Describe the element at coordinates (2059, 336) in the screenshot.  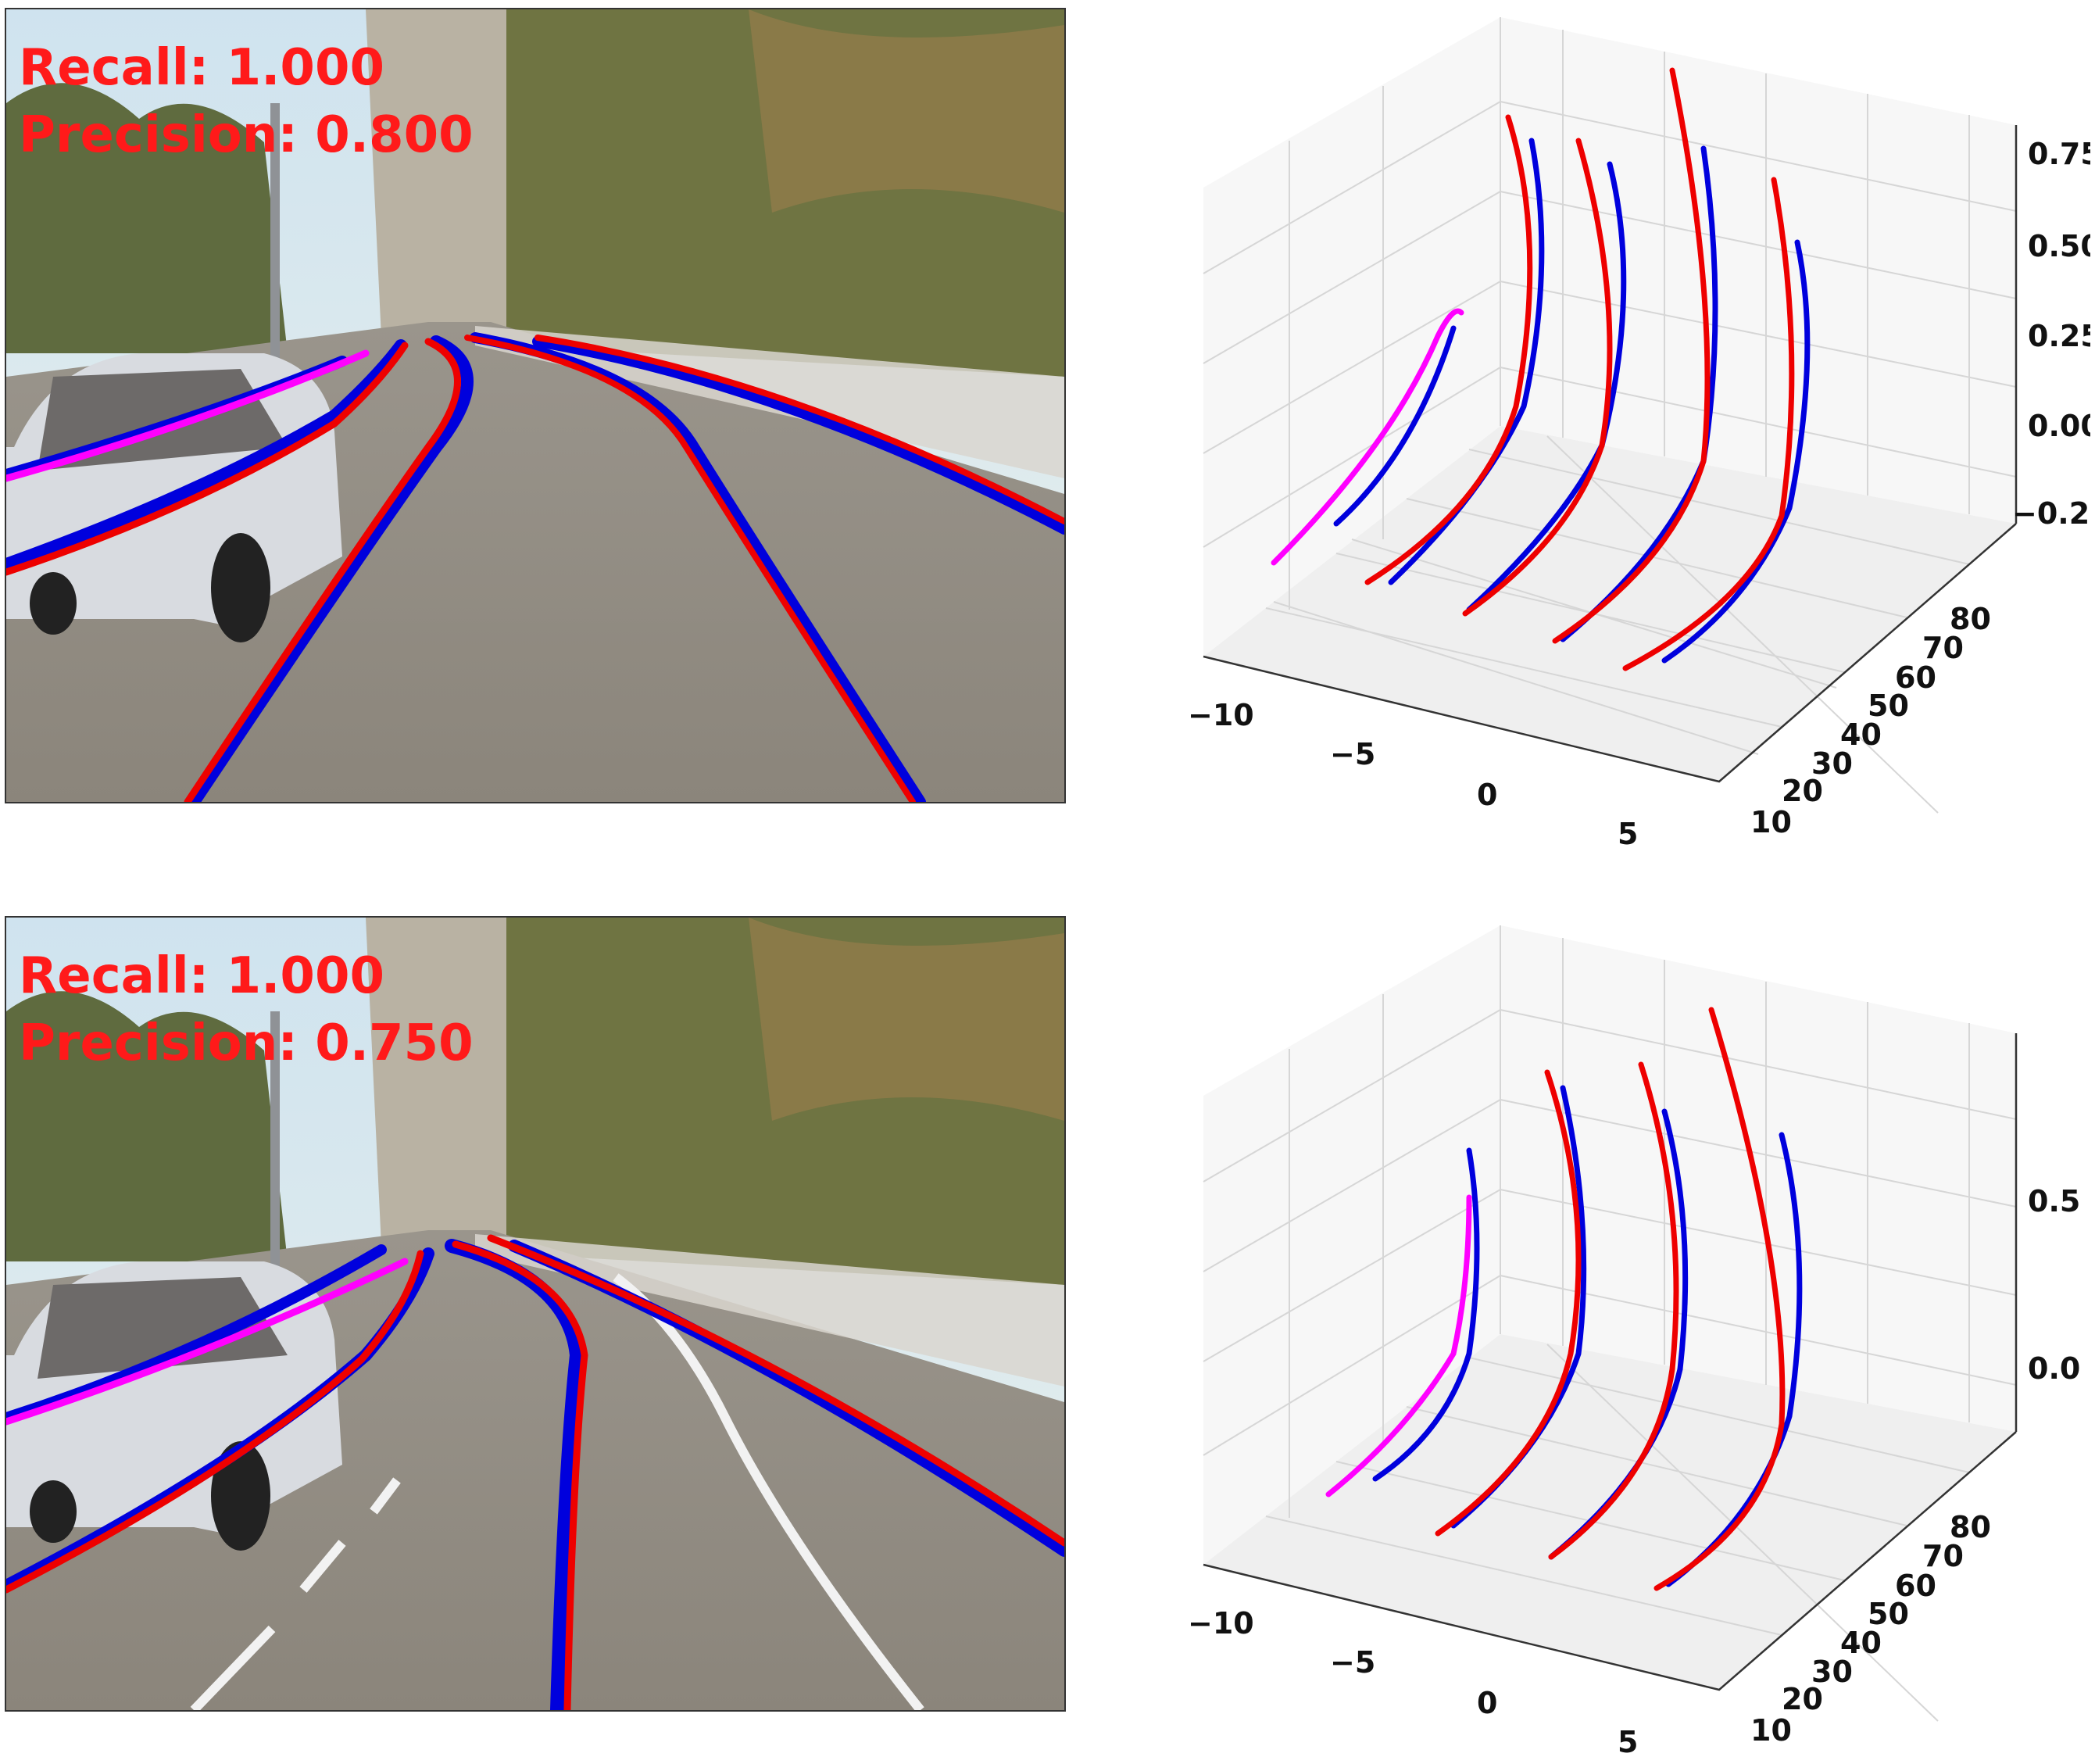
I see `z-tick: 0.25` at that location.